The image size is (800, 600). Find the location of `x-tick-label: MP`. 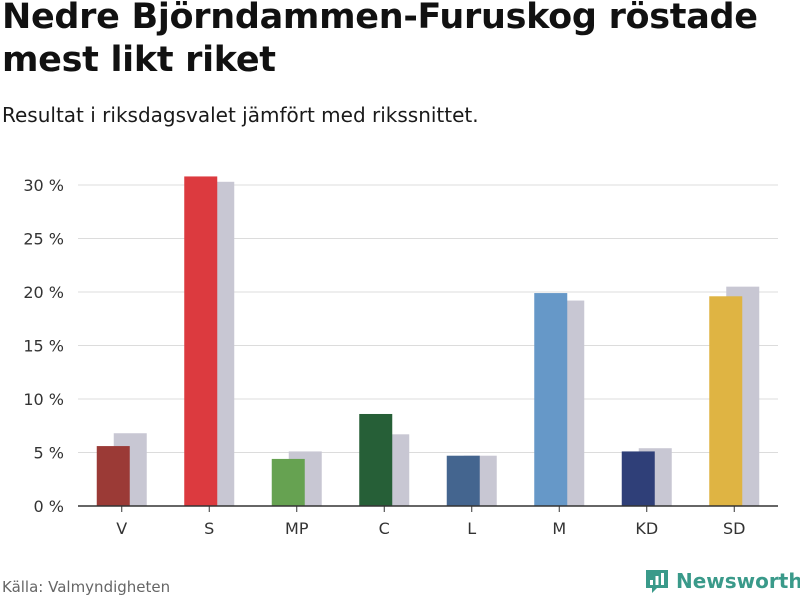

x-tick-label: MP is located at coordinates (297, 528).